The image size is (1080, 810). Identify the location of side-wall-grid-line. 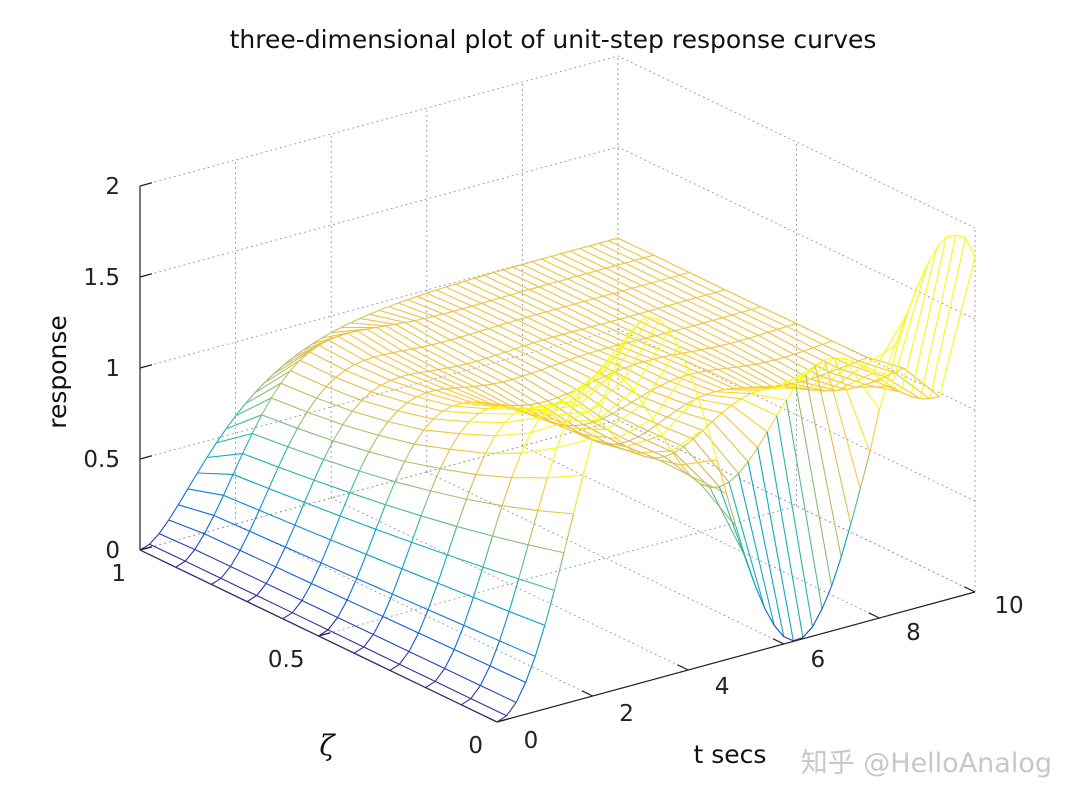
(796, 142).